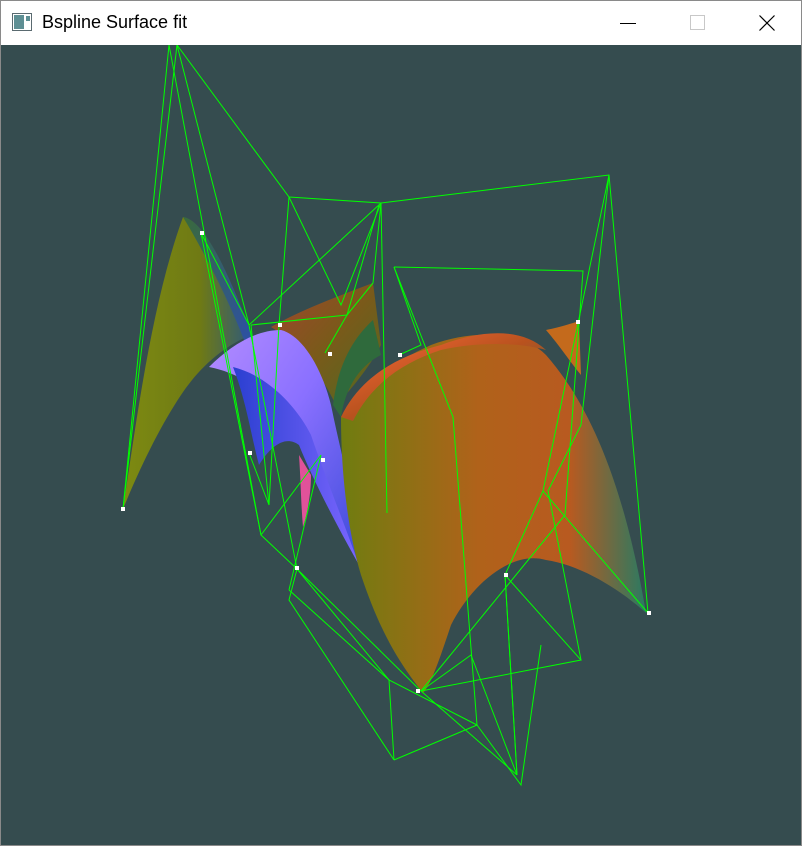  Describe the element at coordinates (563, 348) in the screenshot. I see `surface-patch-right-edge` at that location.